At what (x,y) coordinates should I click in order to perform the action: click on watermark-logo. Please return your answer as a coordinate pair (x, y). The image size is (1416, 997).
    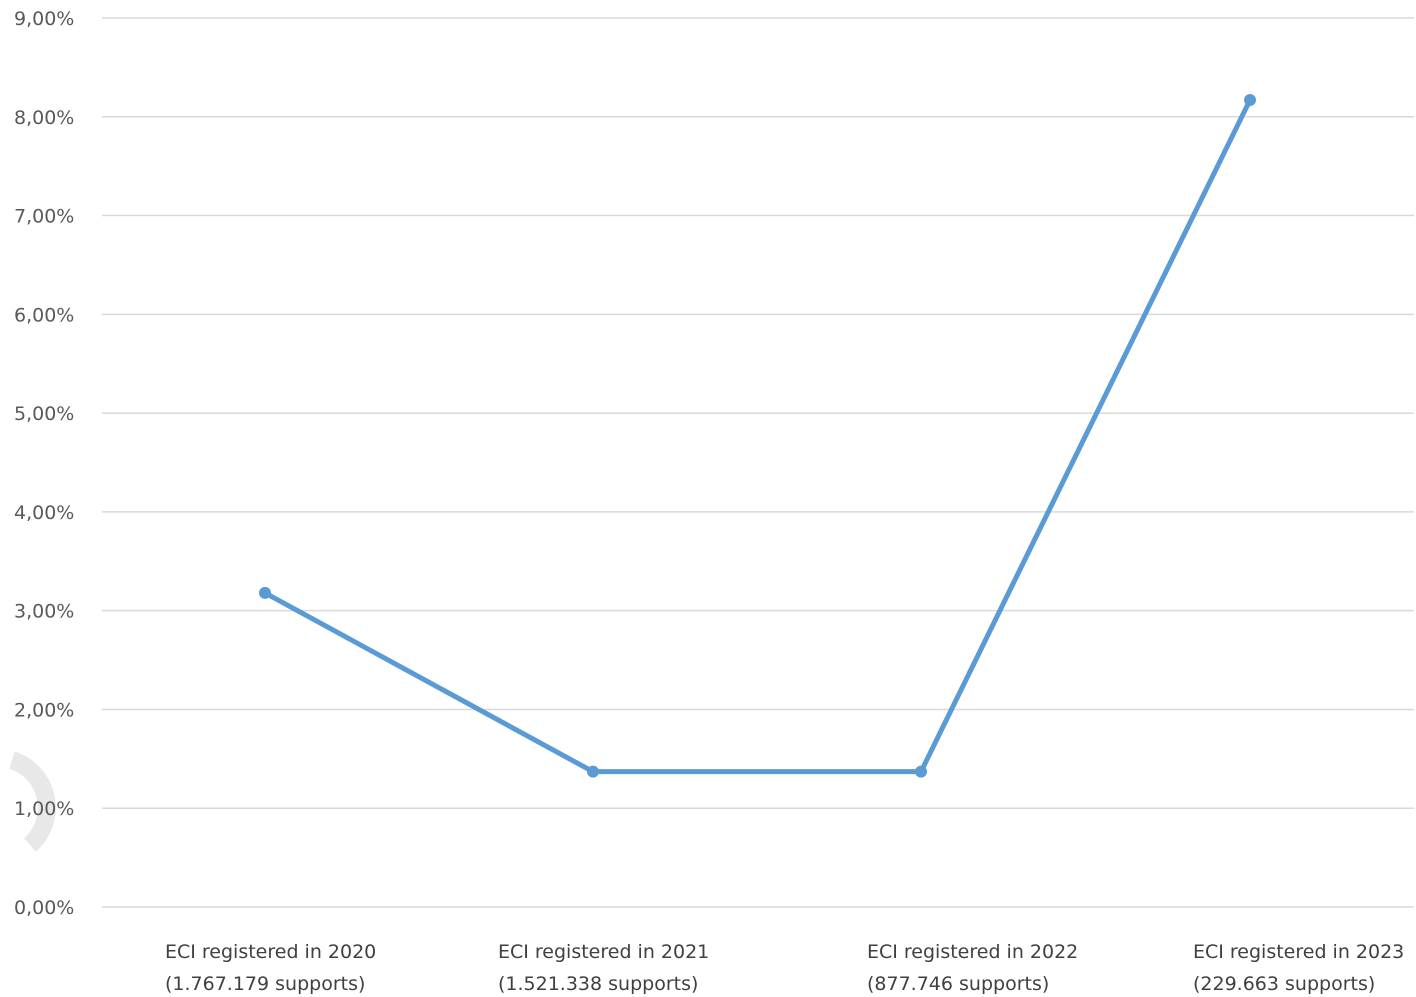
    Looking at the image, I should click on (32, 801).